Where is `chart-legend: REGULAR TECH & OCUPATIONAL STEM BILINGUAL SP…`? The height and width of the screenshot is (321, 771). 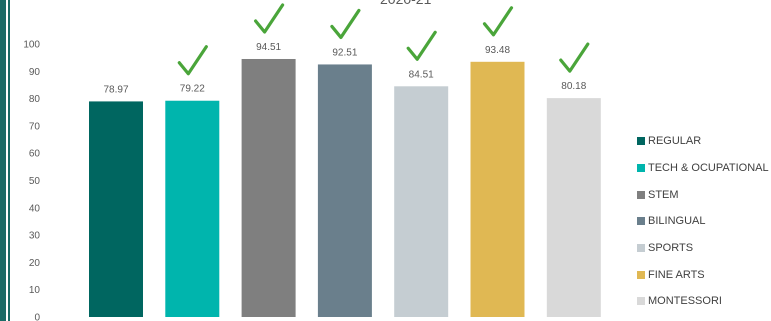
chart-legend: REGULAR TECH & OCUPATIONAL STEM BILINGUAL SP… is located at coordinates (703, 221).